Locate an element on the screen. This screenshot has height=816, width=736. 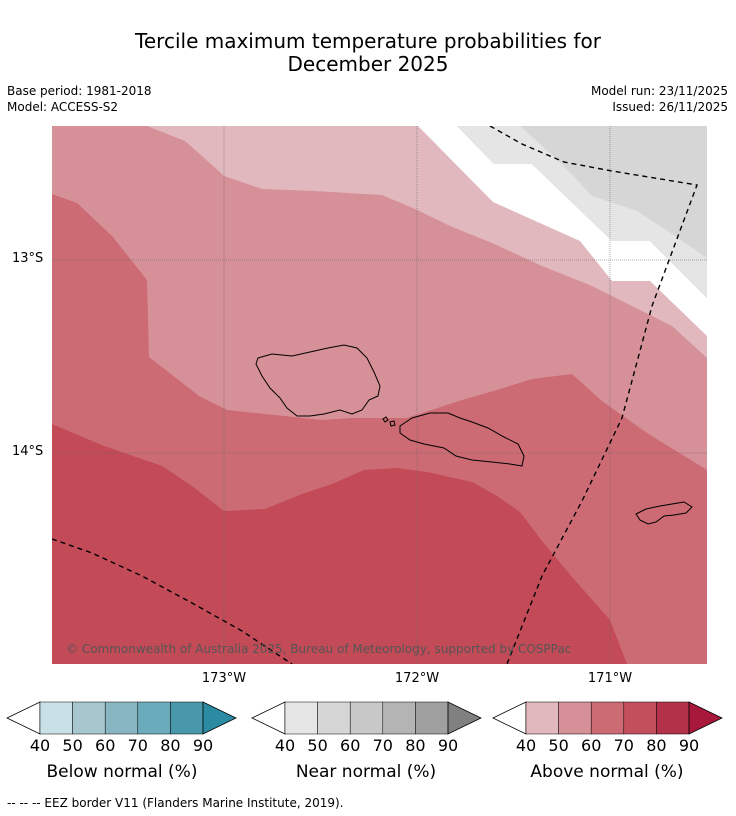
colorbar-near is located at coordinates (366, 718).